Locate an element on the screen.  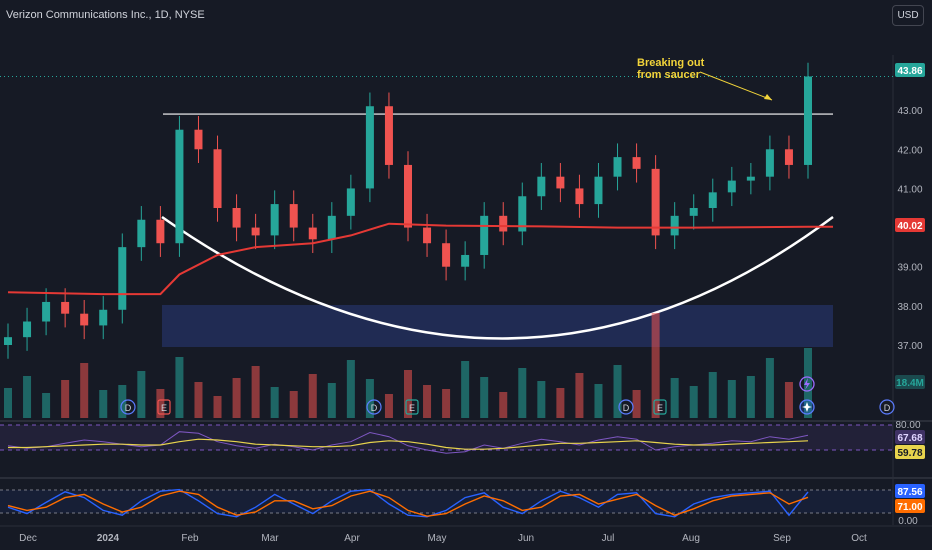
stoch-band is located at coordinates (446, 501).